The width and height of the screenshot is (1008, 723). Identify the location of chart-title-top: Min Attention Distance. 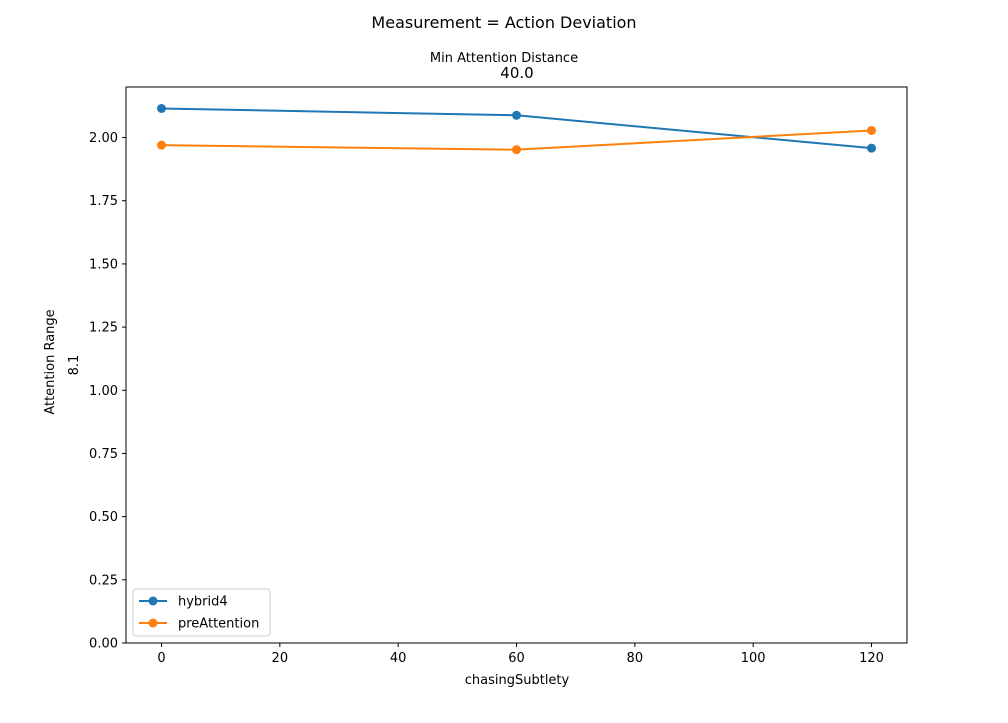
(504, 58).